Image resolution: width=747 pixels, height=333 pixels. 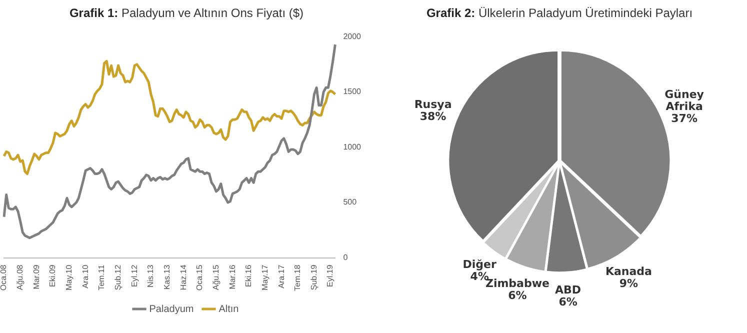 What do you see at coordinates (352, 147) in the screenshot?
I see `y-tick-label: 1000` at bounding box center [352, 147].